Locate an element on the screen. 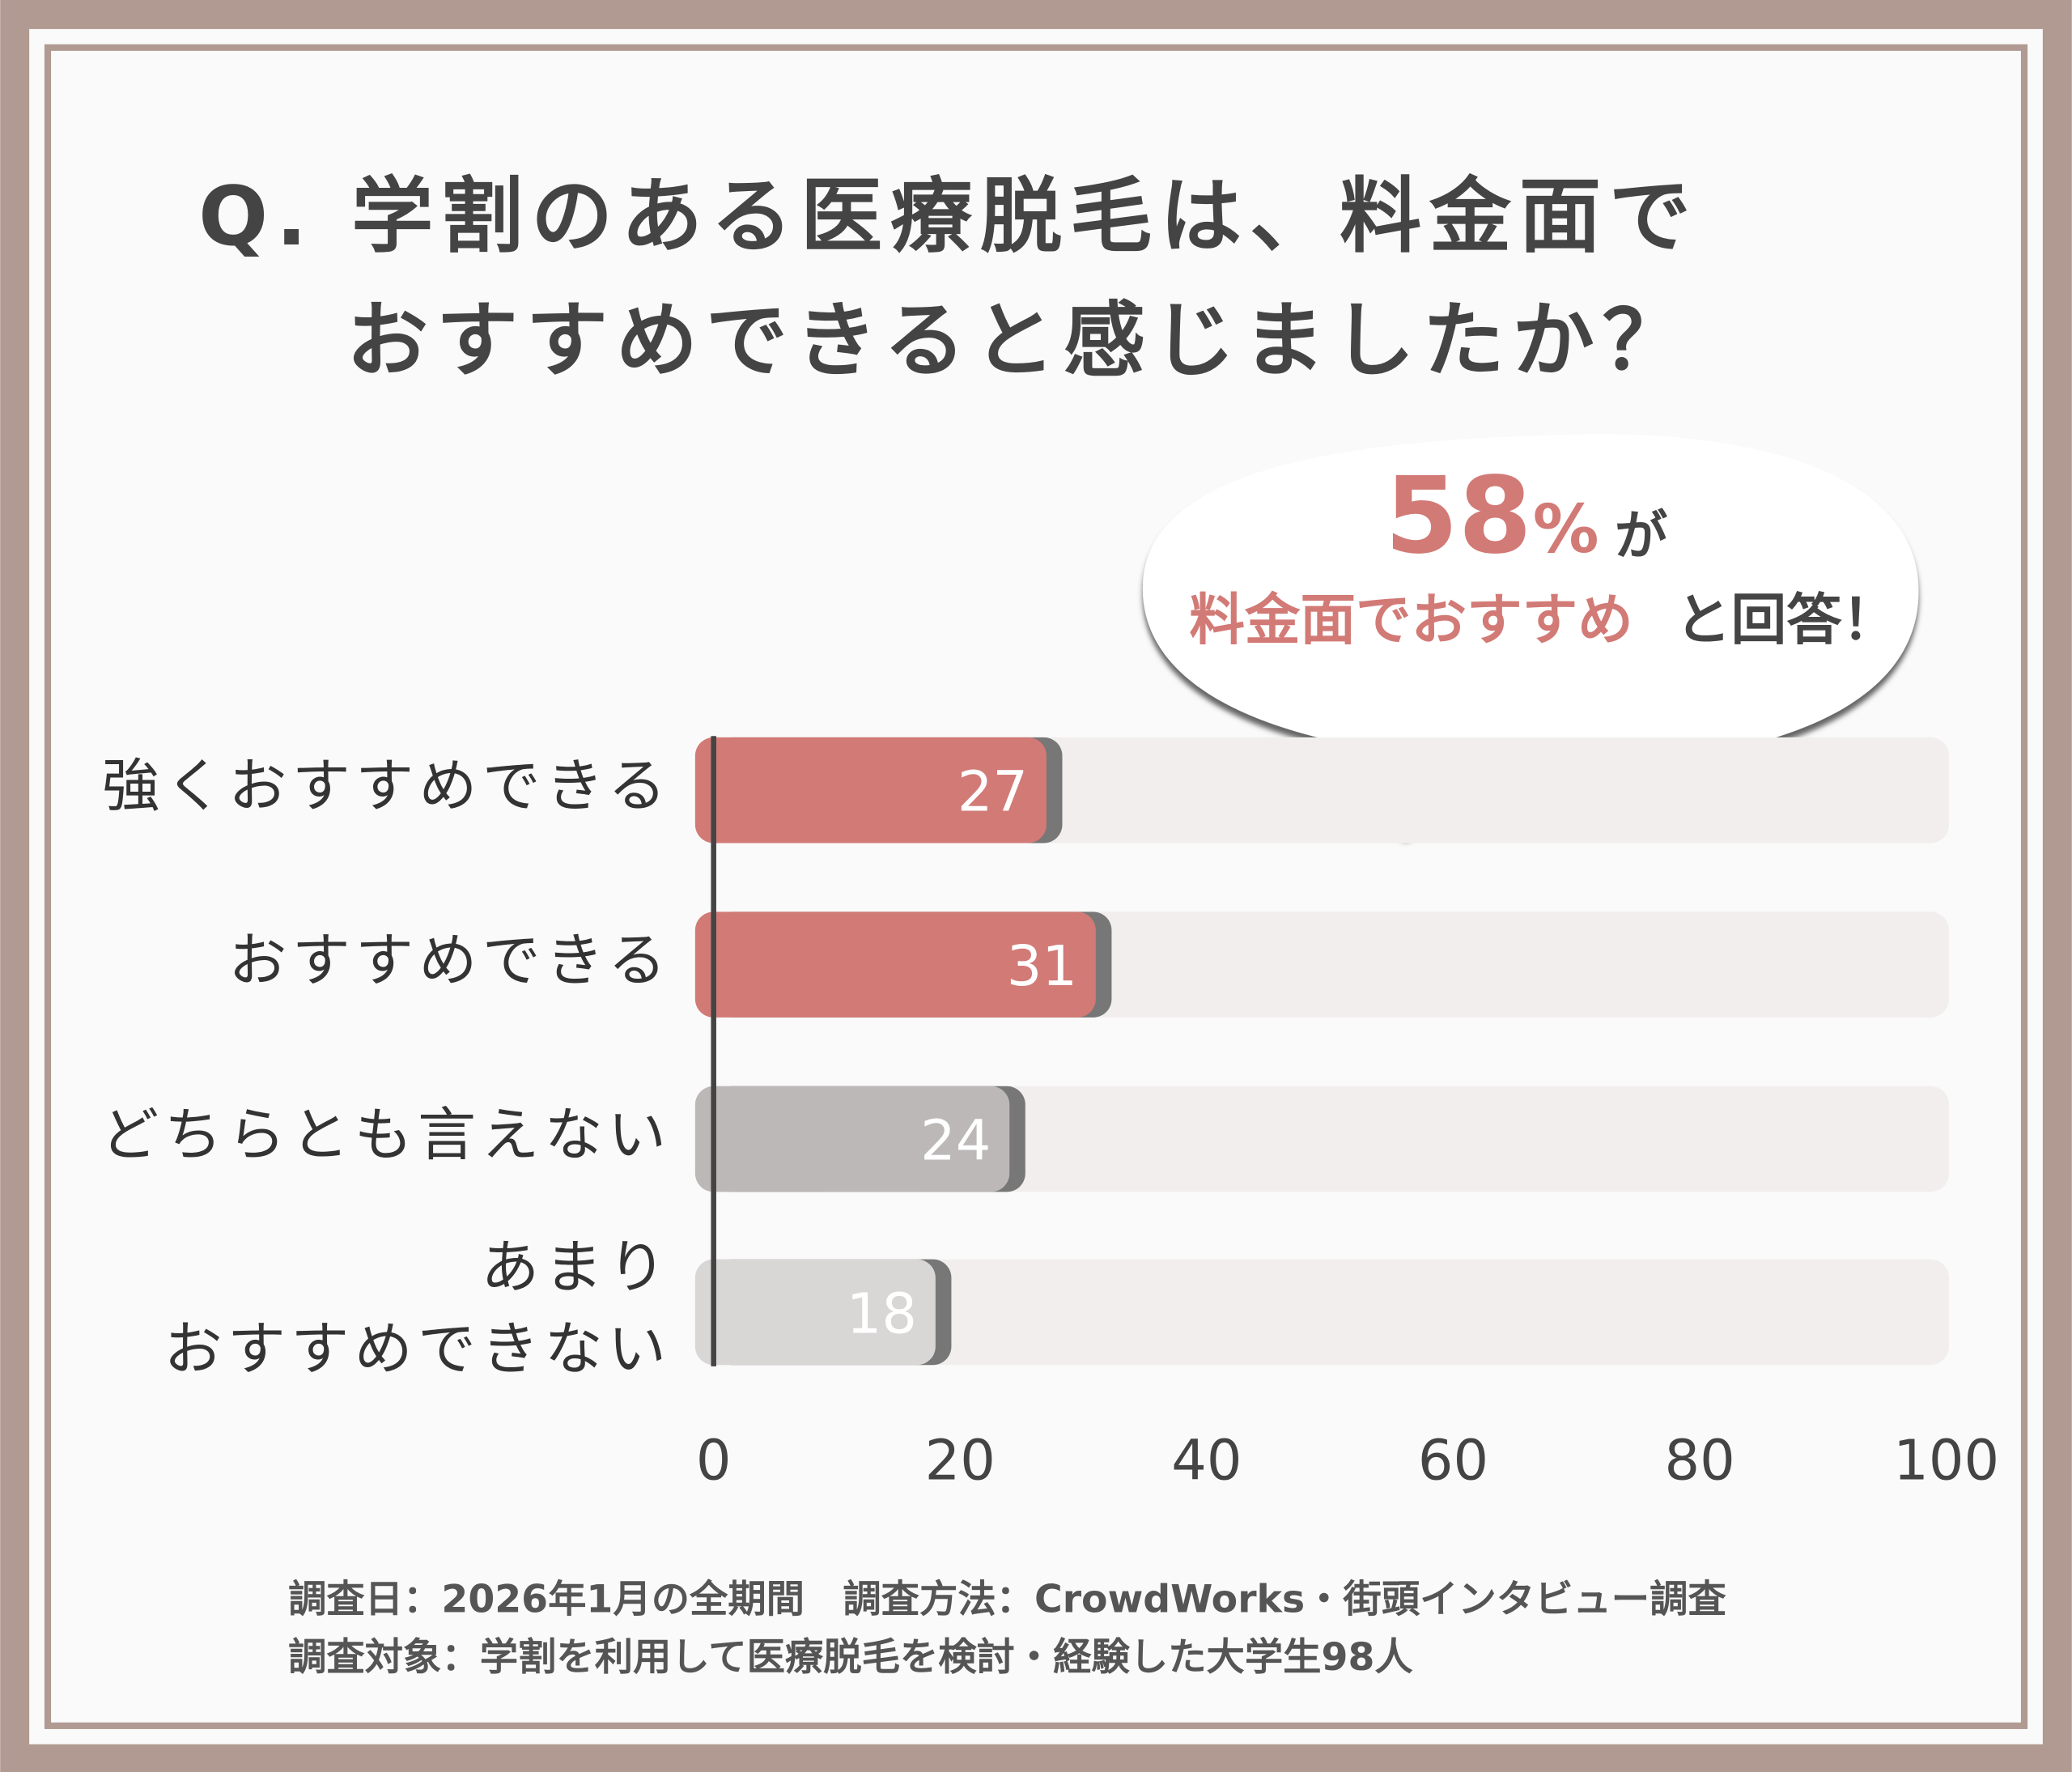 The width and height of the screenshot is (2072, 1772). title-line: Q. 学割のある医療脱毛は、料金面で is located at coordinates (948, 216).